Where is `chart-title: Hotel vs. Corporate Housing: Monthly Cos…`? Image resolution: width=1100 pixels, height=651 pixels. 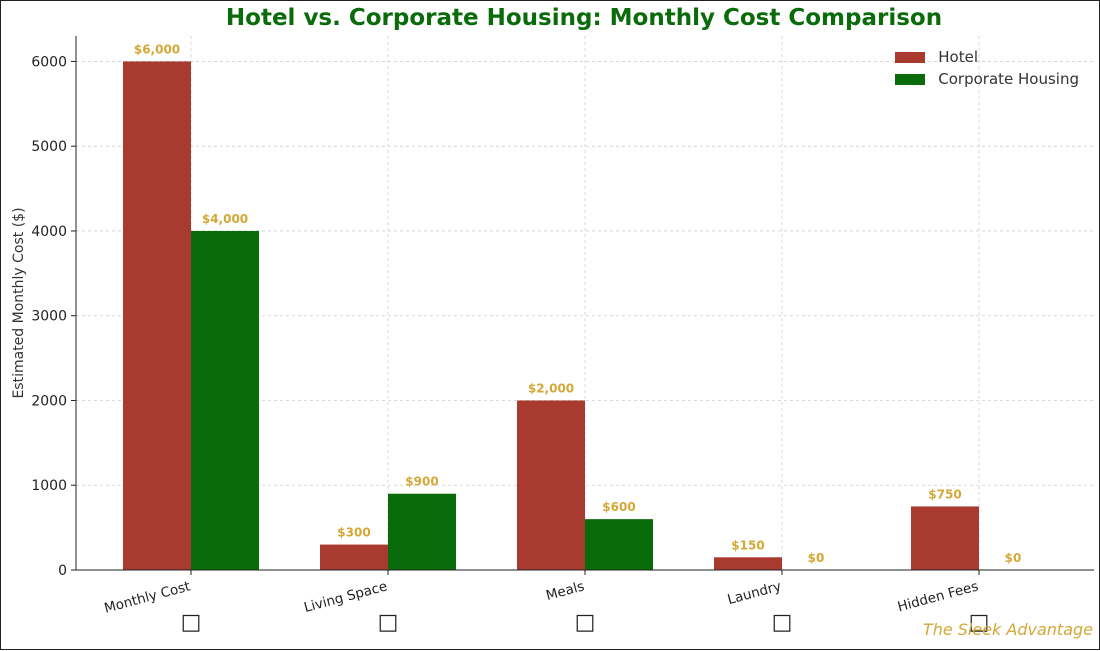 chart-title: Hotel vs. Corporate Housing: Monthly Cos… is located at coordinates (584, 18).